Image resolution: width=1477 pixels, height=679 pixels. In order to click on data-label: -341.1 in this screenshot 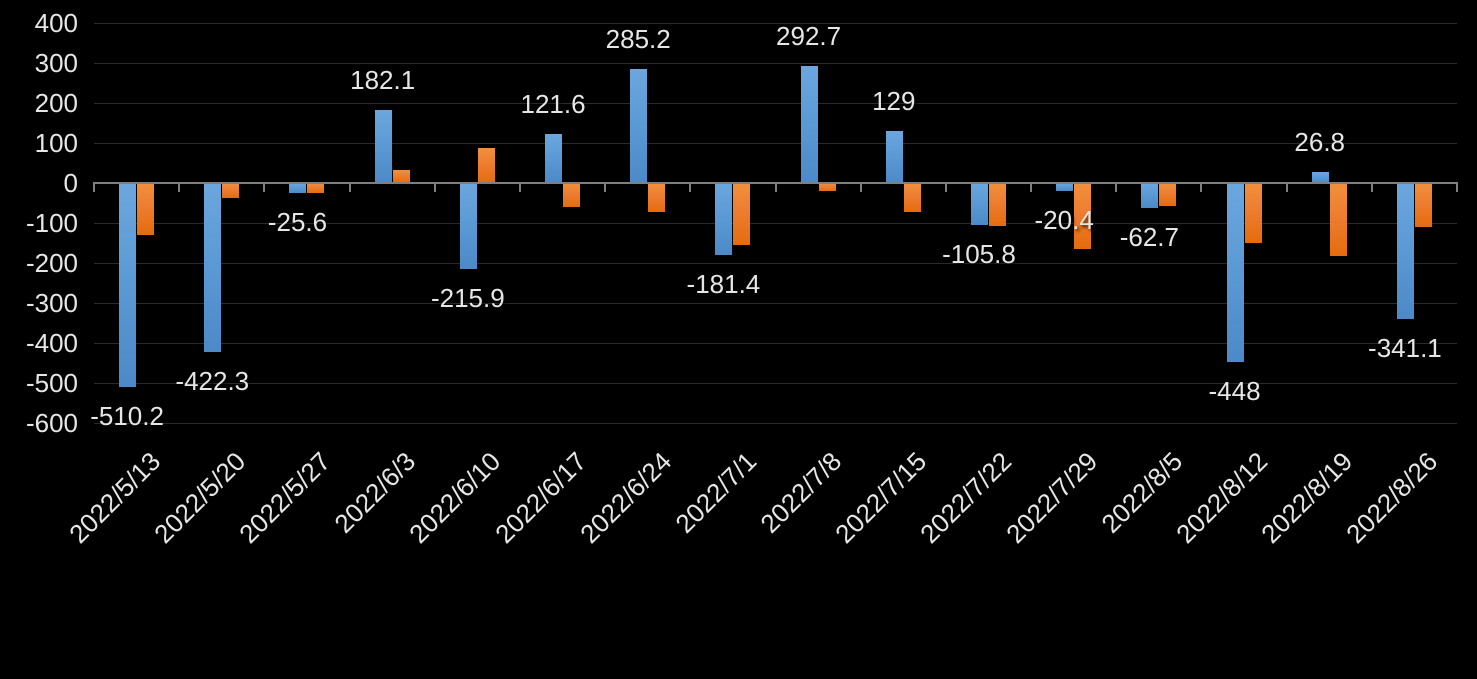, I will do `click(1405, 348)`.